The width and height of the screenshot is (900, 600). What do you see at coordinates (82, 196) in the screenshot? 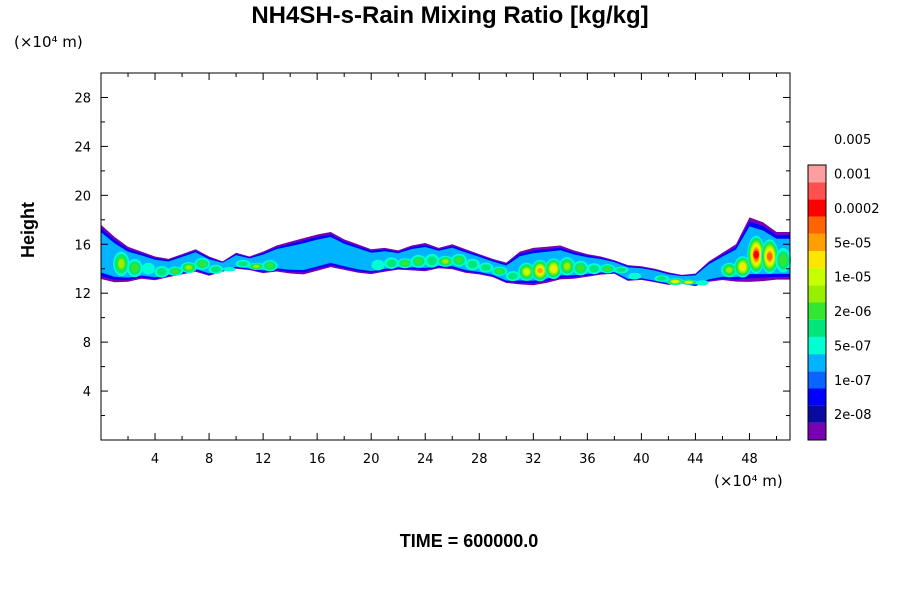
I see `y-tick-label: 20` at bounding box center [82, 196].